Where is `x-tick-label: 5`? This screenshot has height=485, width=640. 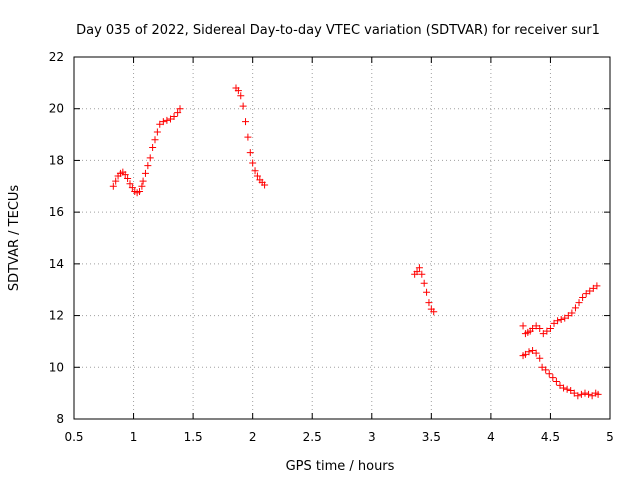 x-tick-label: 5 is located at coordinates (610, 437).